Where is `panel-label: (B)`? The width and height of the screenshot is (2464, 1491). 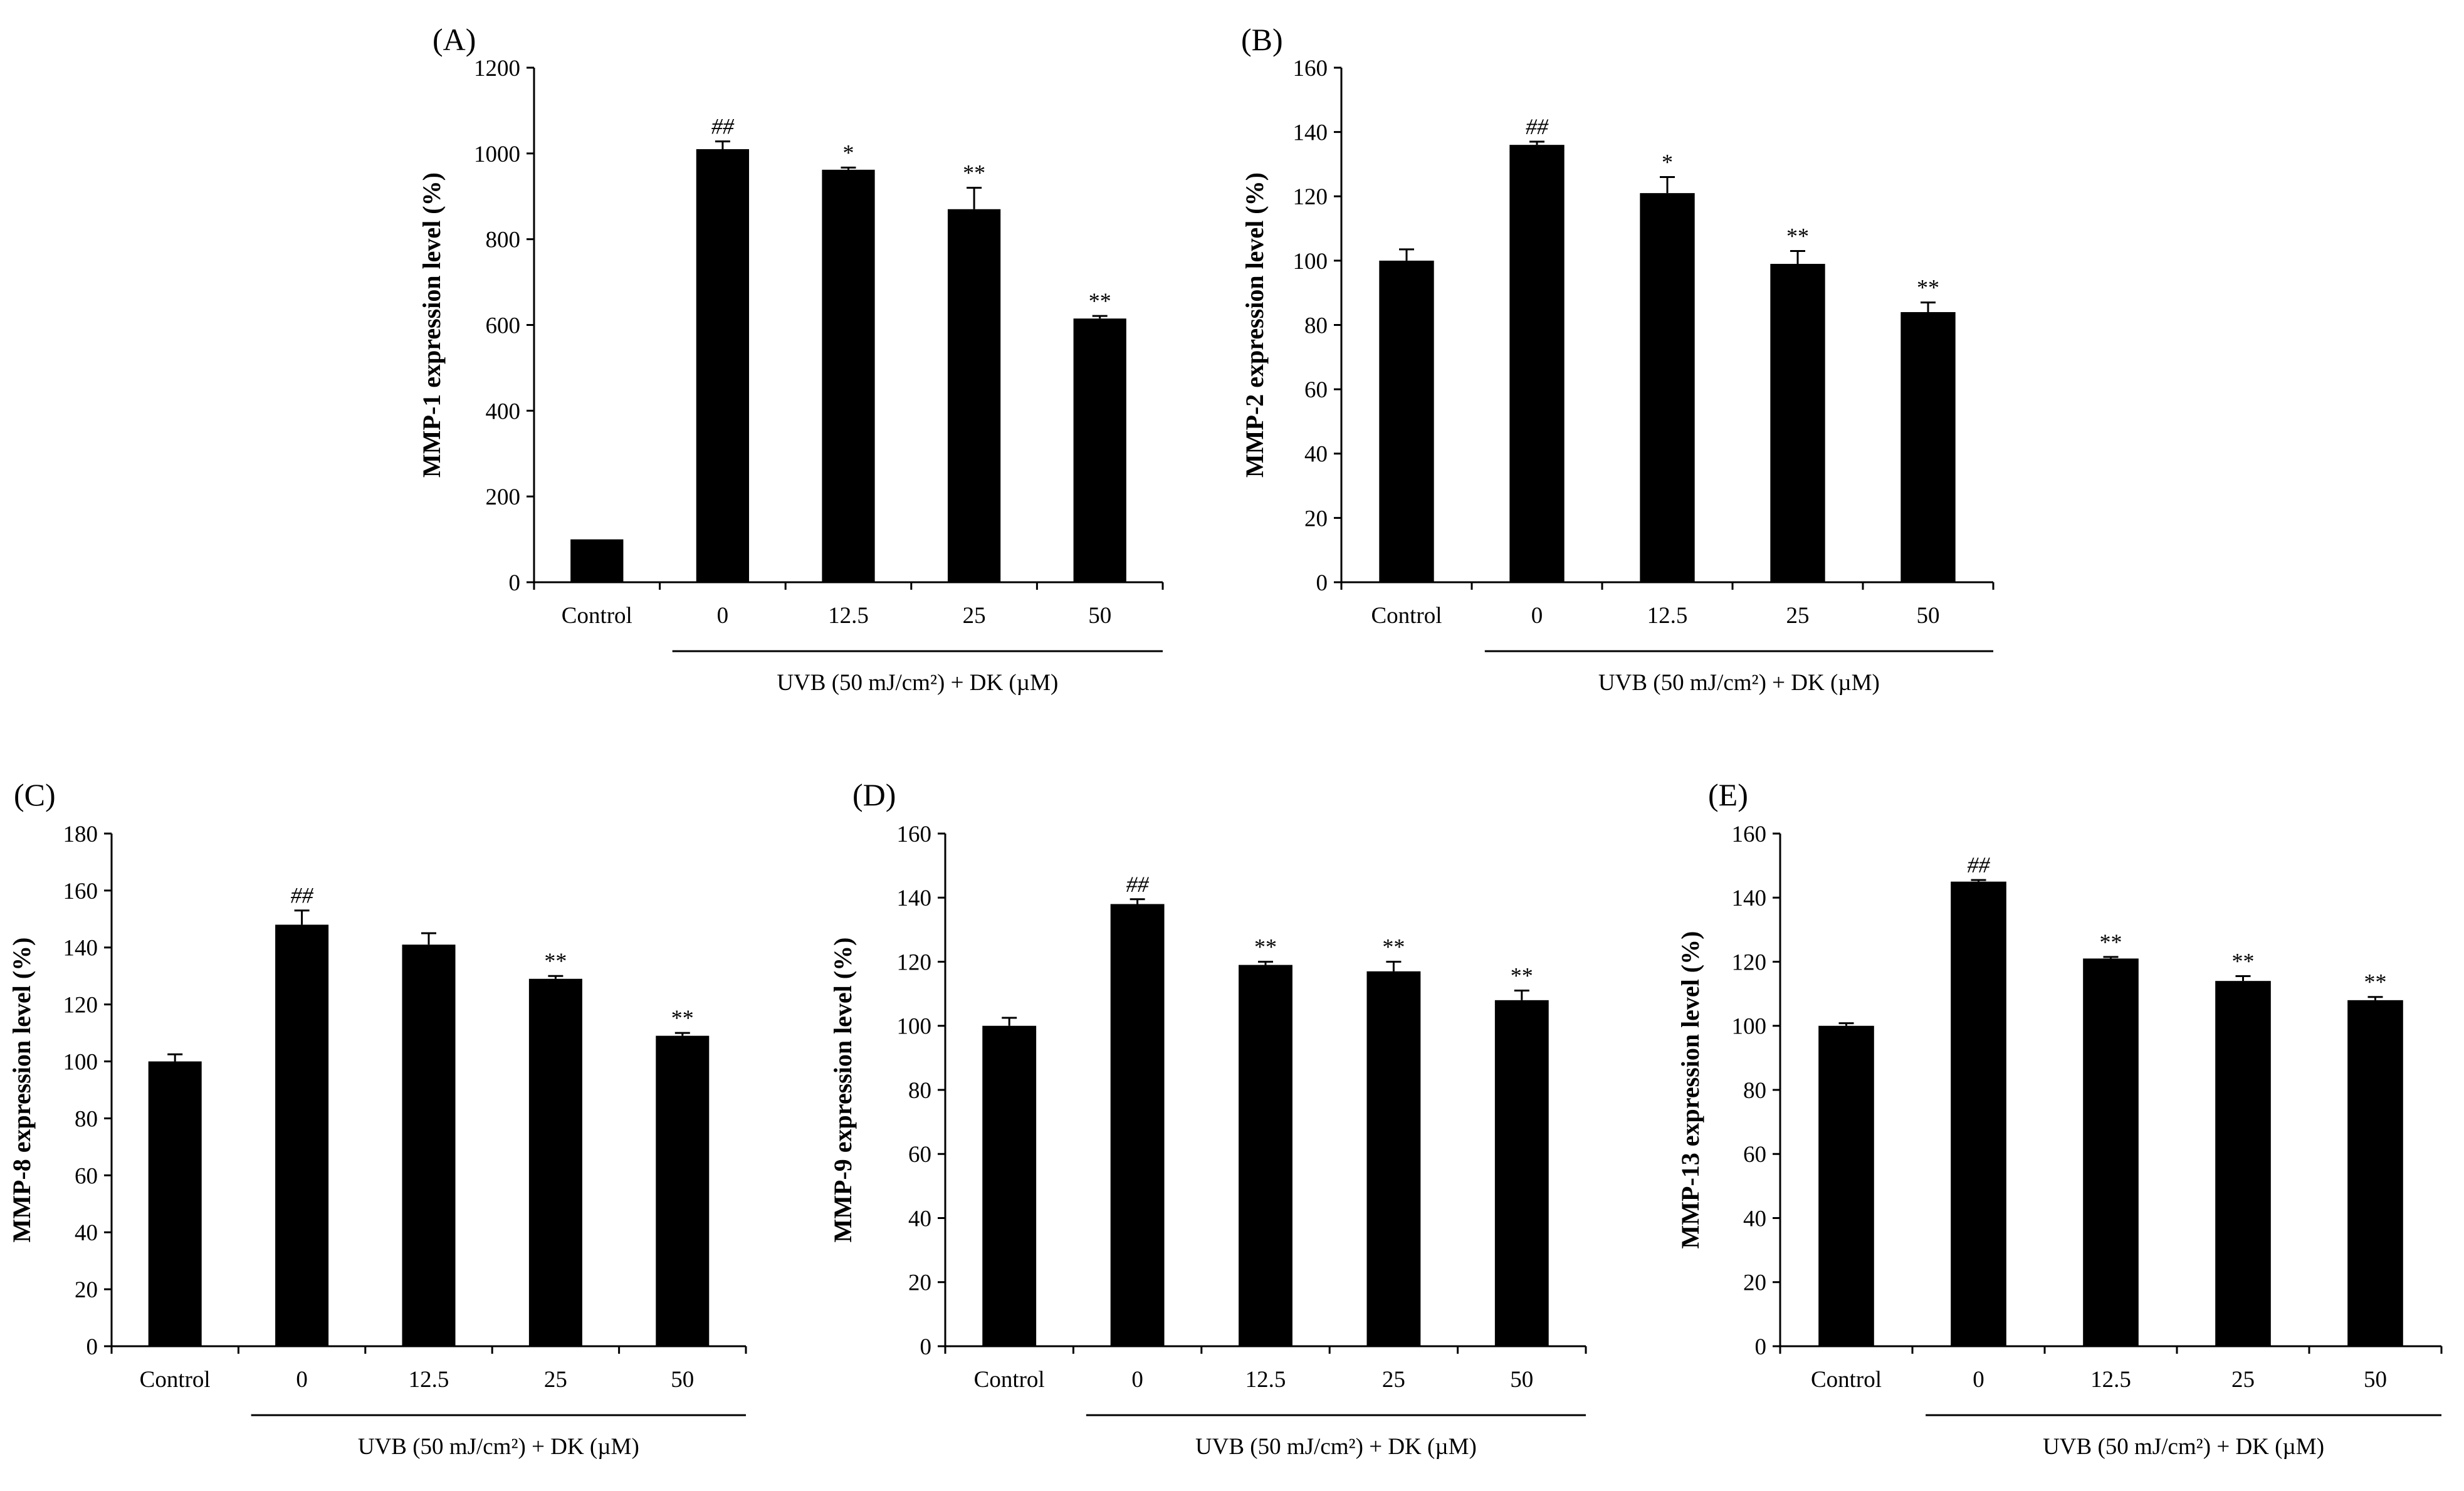 panel-label: (B) is located at coordinates (1262, 39).